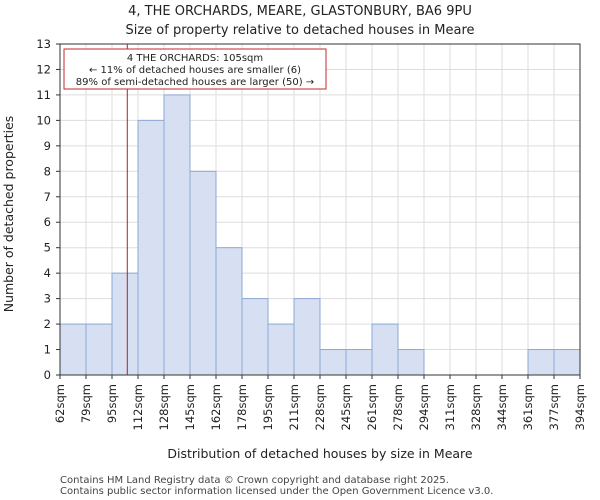 The width and height of the screenshot is (600, 500). What do you see at coordinates (43, 69) in the screenshot?
I see `y-tick-label: 12` at bounding box center [43, 69].